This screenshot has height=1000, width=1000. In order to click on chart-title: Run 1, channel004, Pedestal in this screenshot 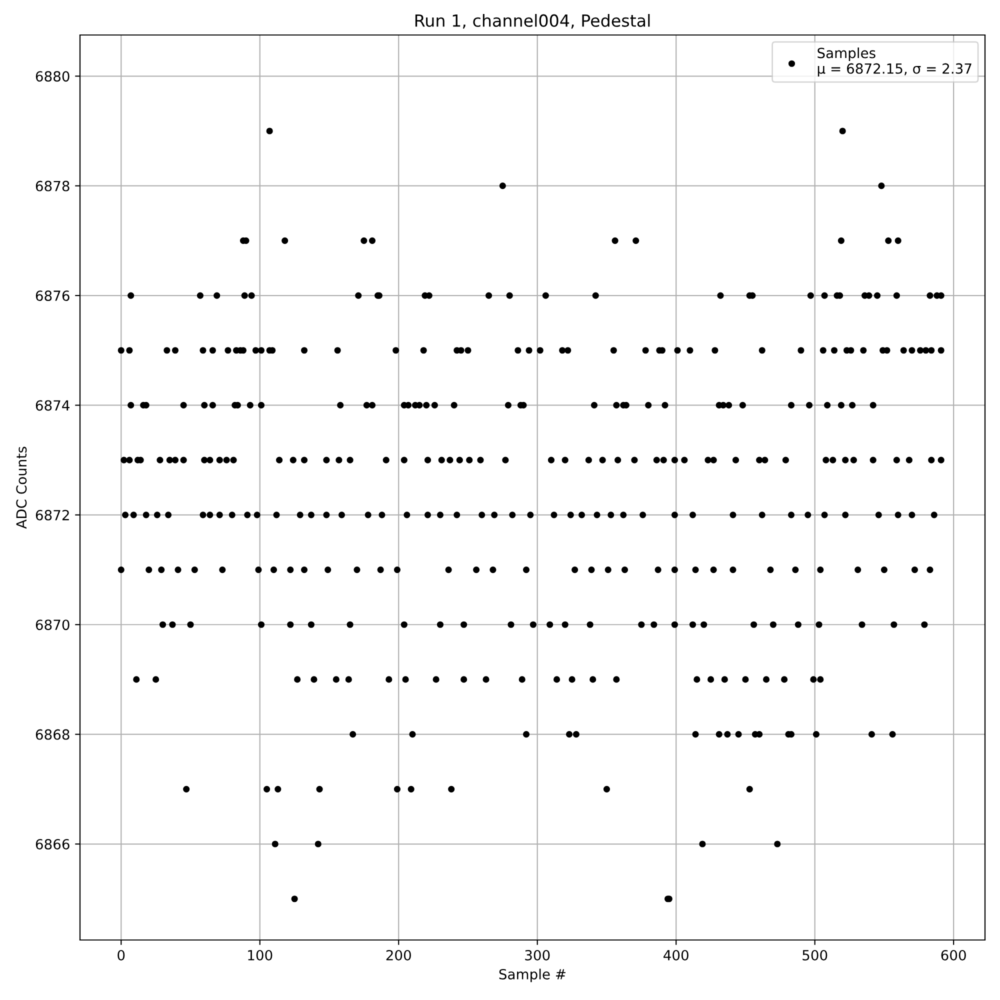, I will do `click(532, 21)`.